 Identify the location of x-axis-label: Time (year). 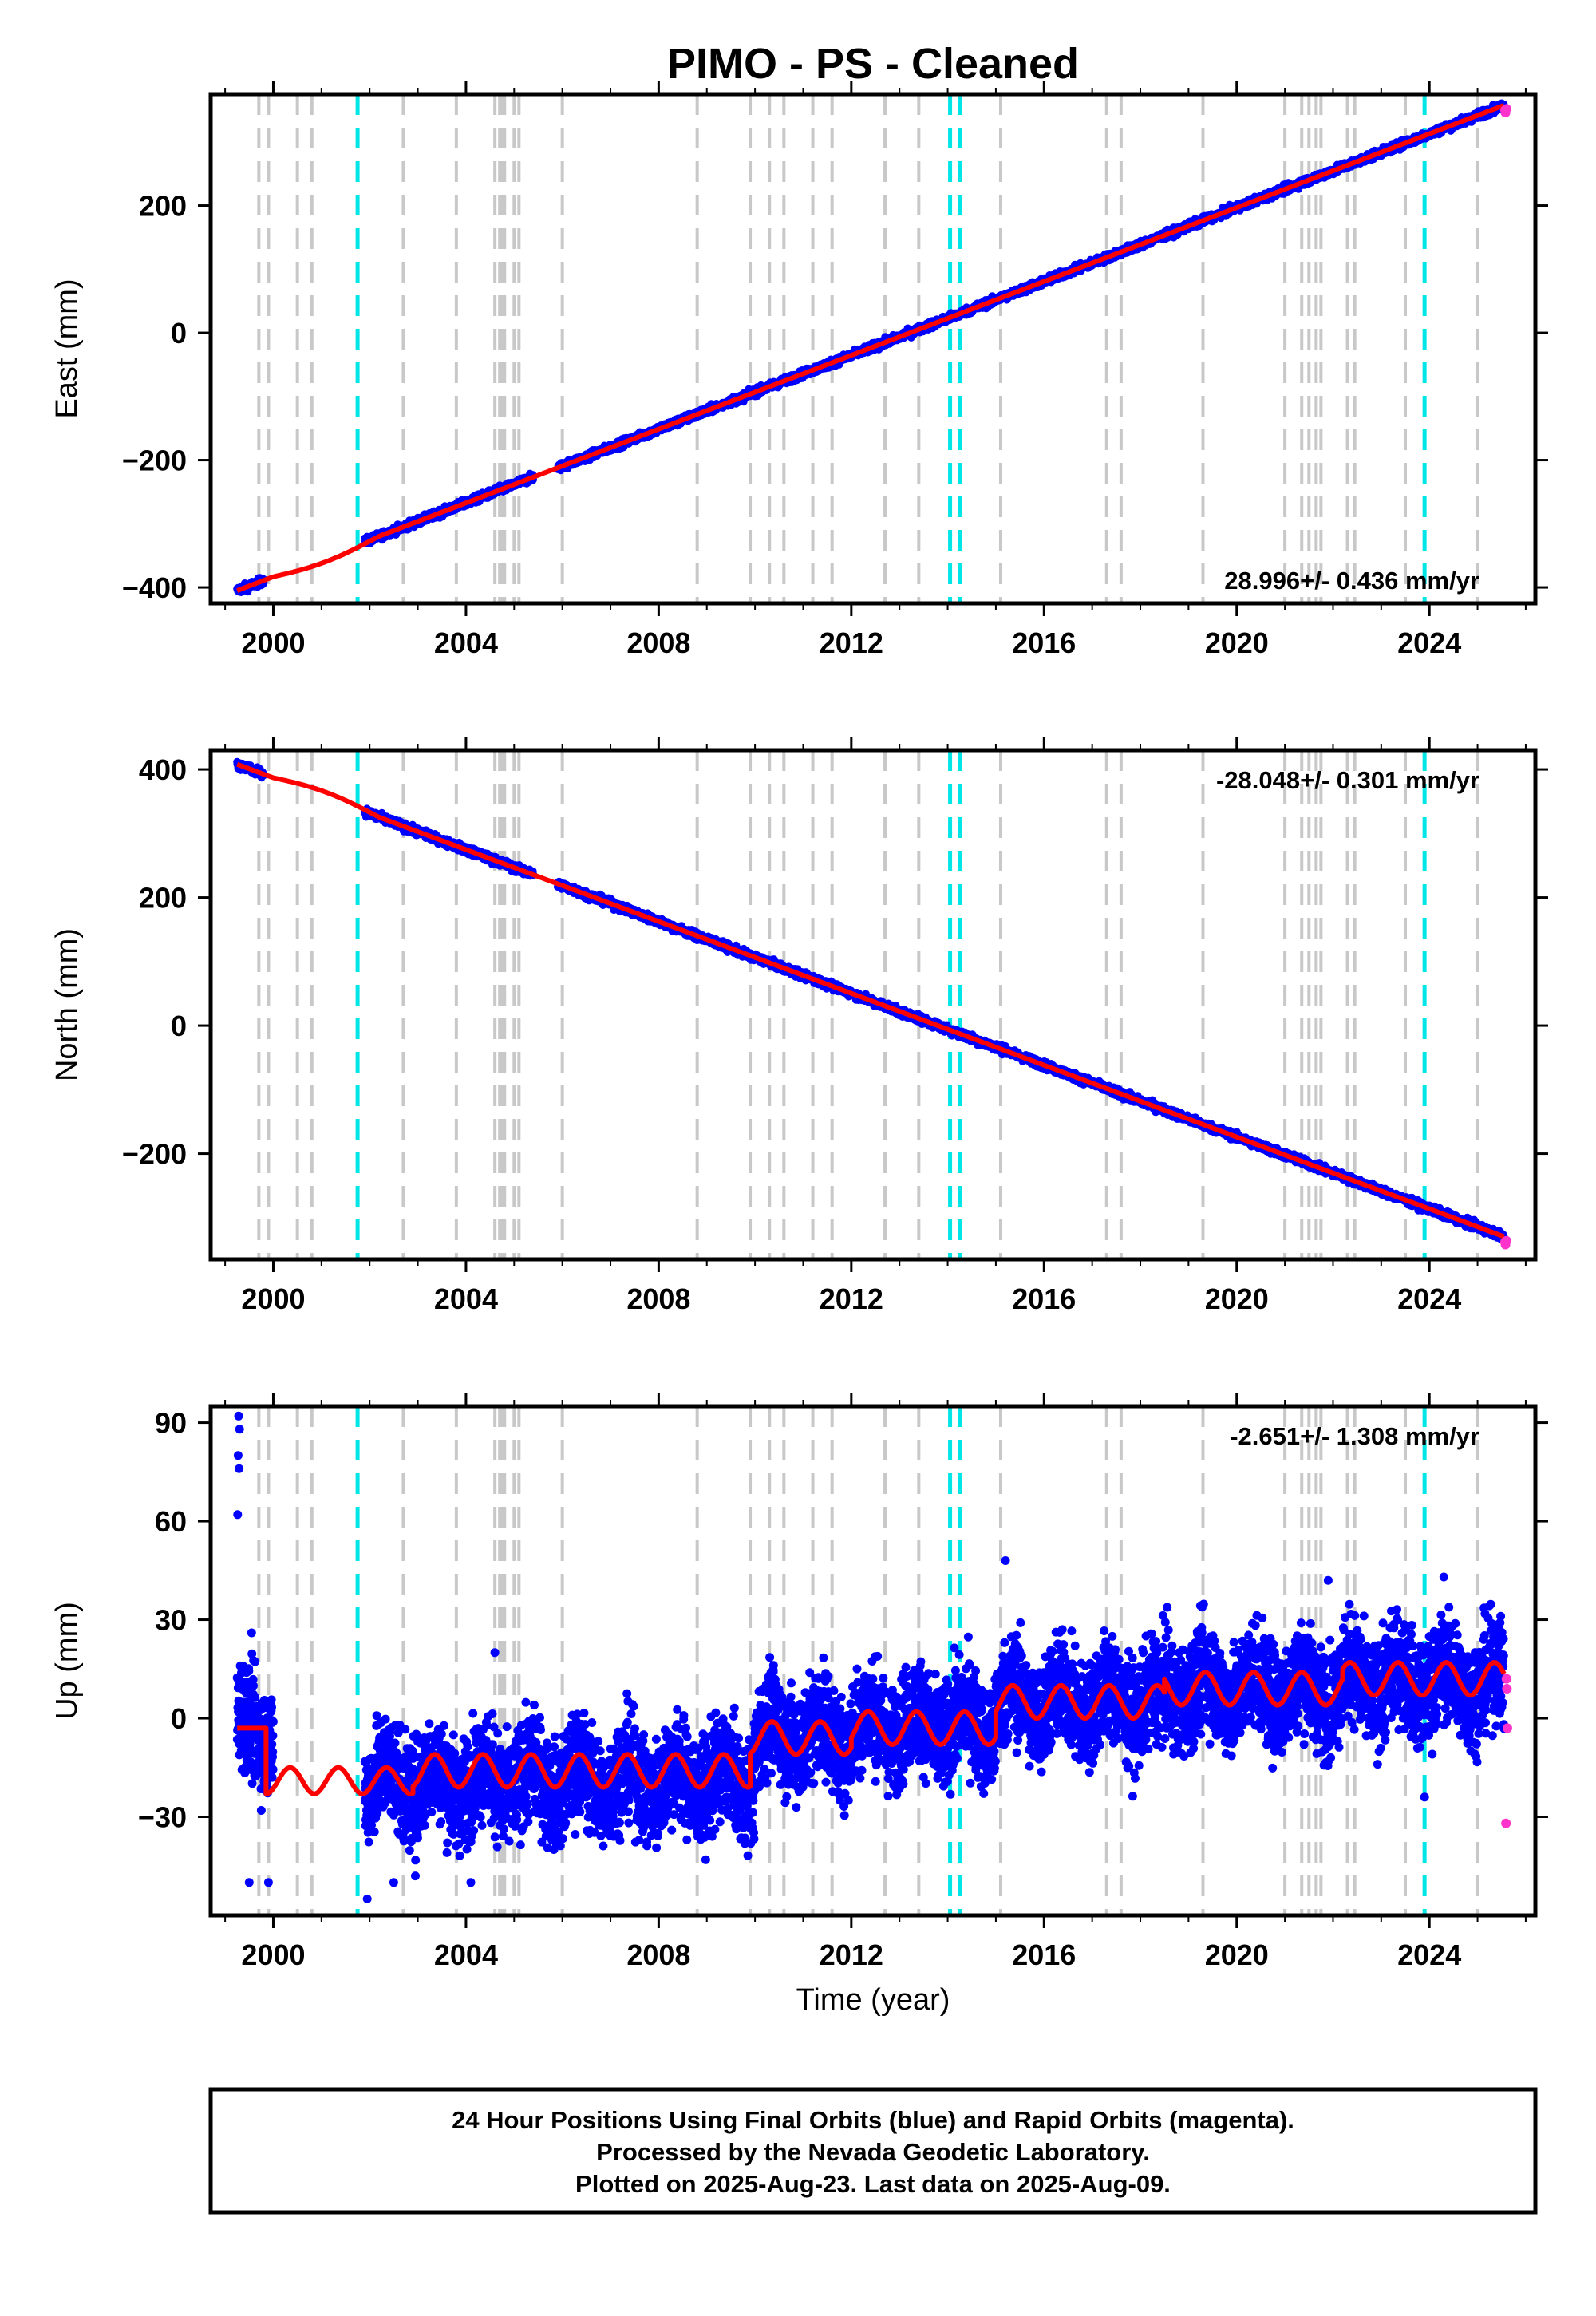
(873, 2000).